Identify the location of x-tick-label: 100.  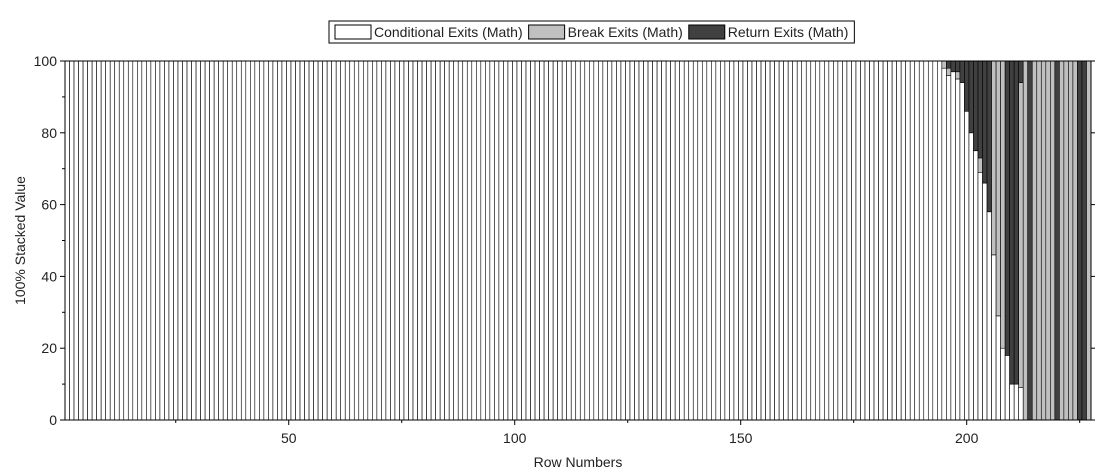
(515, 438).